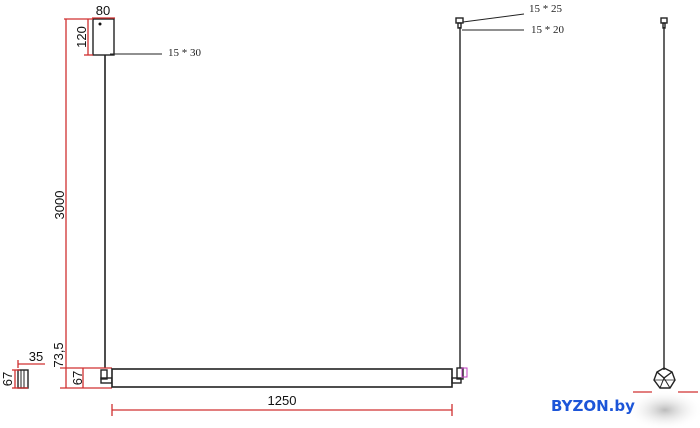 The height and width of the screenshot is (428, 700). I want to click on connector-highlight, so click(464, 372).